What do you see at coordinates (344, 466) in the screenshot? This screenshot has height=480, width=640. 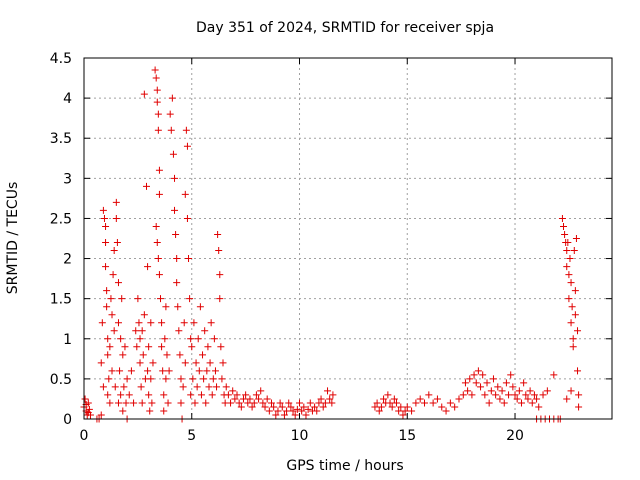 I see `x-axis-label: GPS time / hours` at bounding box center [344, 466].